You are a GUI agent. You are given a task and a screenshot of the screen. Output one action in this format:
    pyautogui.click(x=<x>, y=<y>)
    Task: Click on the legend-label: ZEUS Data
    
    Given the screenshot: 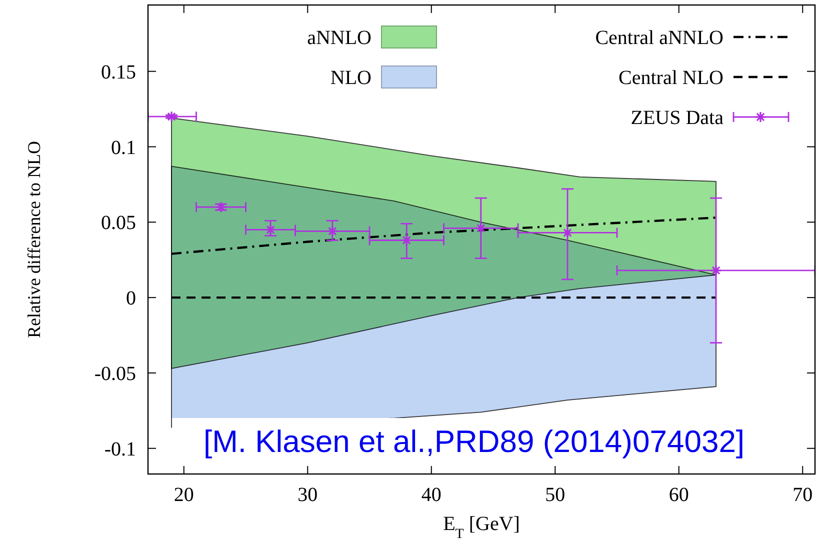 What is the action you would take?
    pyautogui.click(x=677, y=118)
    